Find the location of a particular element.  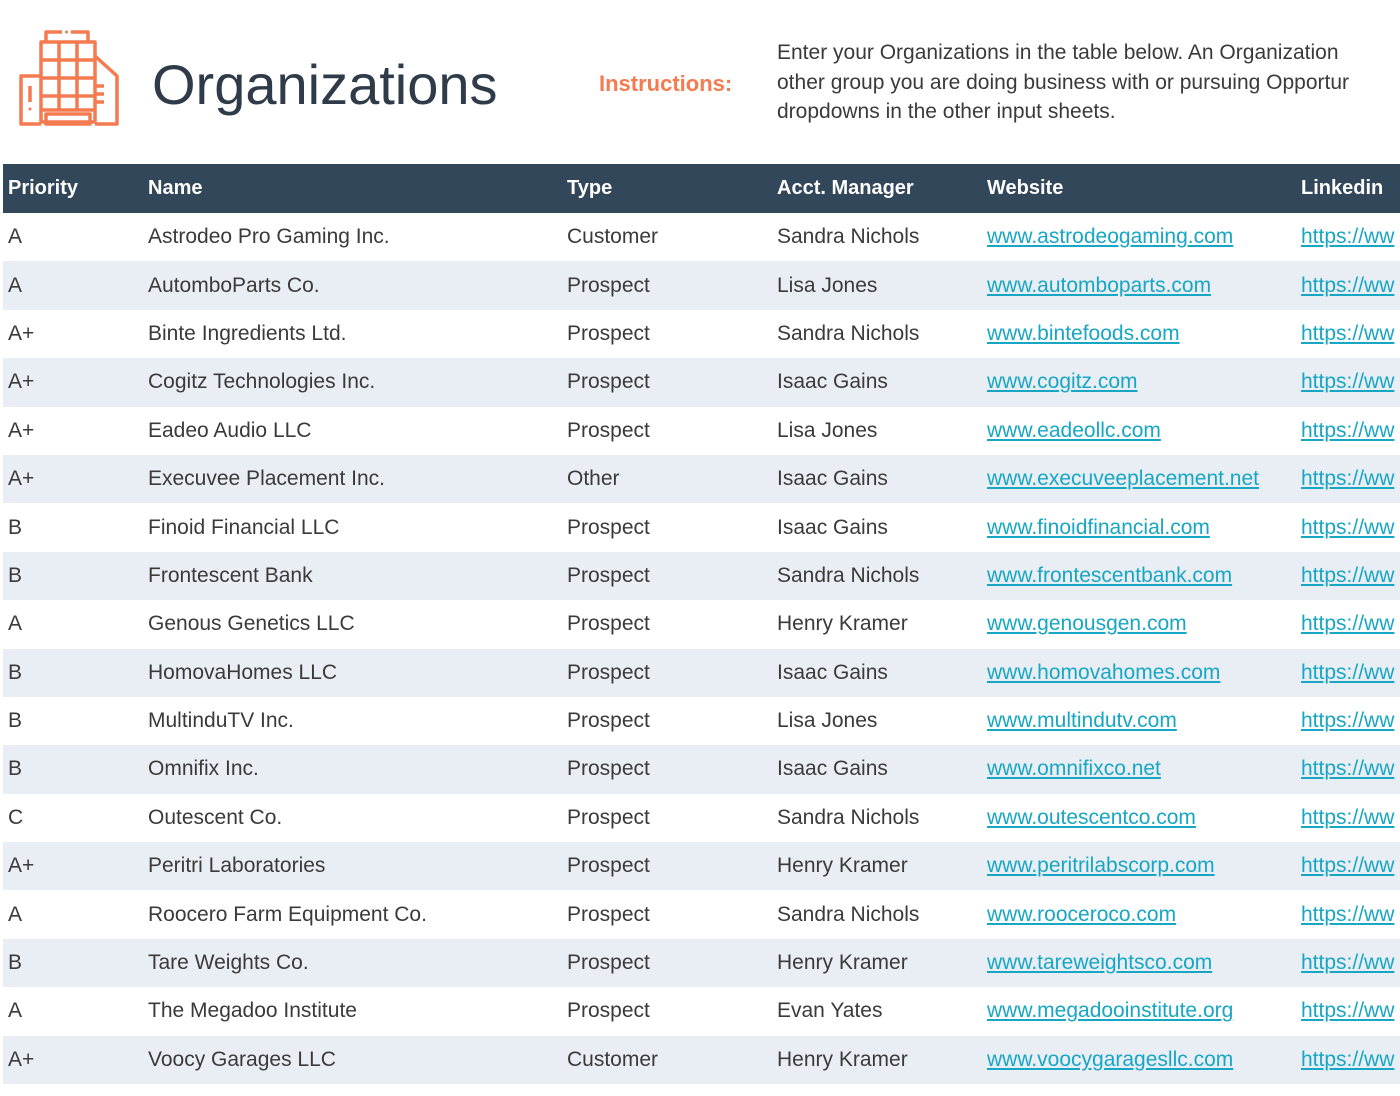

website-link: www.frontescentbank.com is located at coordinates (1110, 575).